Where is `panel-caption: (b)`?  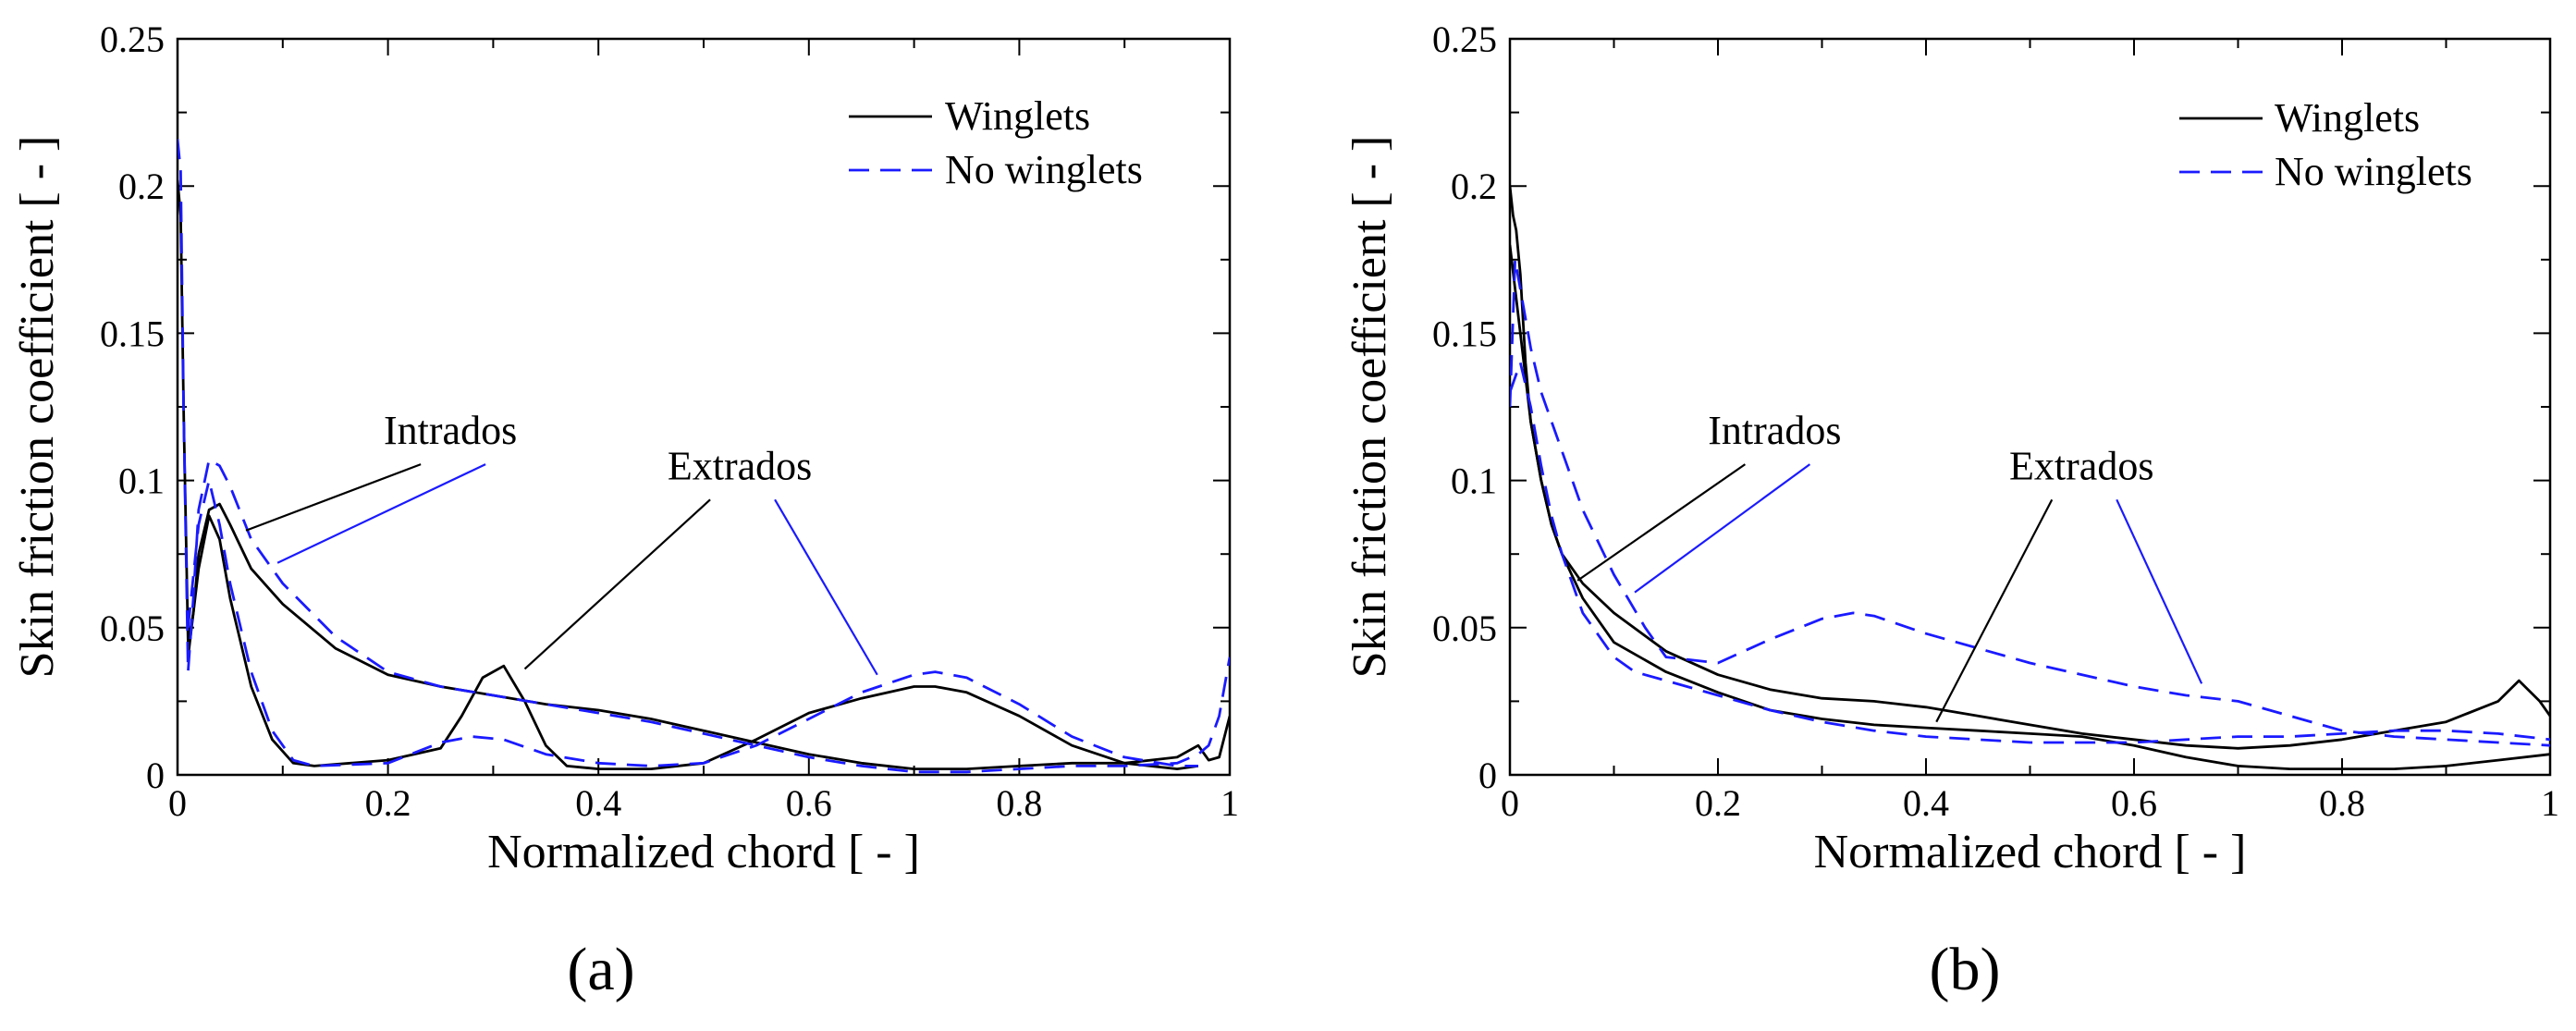 panel-caption: (b) is located at coordinates (1965, 970).